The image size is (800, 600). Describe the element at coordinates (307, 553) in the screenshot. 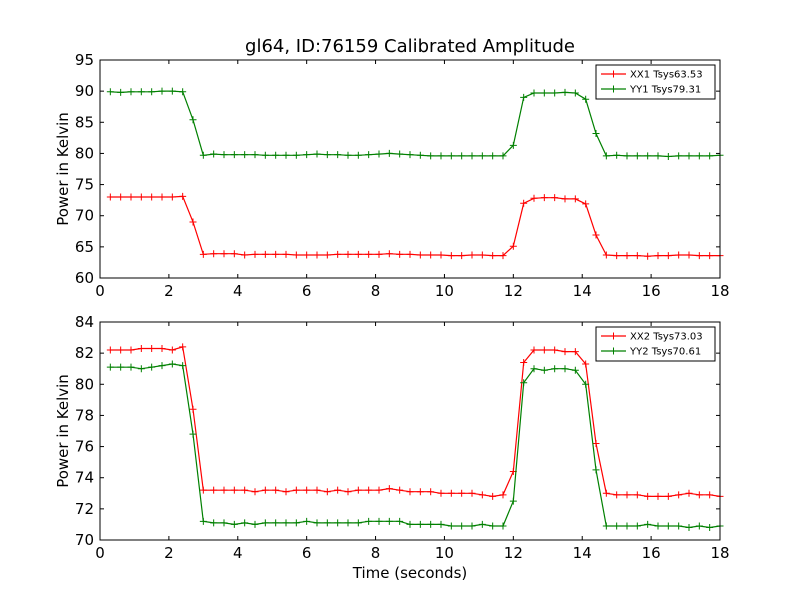

I see `x-tick-label: 6` at that location.